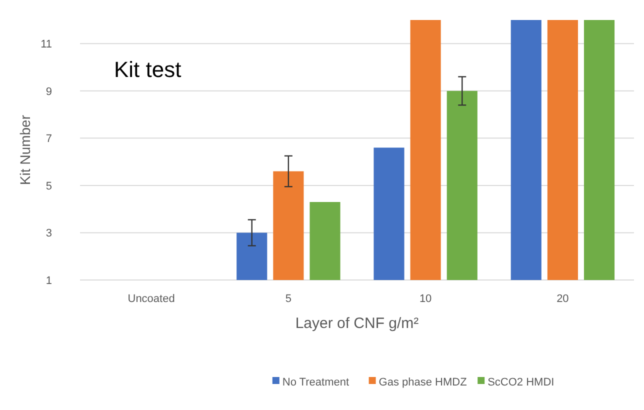  I want to click on y-tick-label: 11, so click(46, 44).